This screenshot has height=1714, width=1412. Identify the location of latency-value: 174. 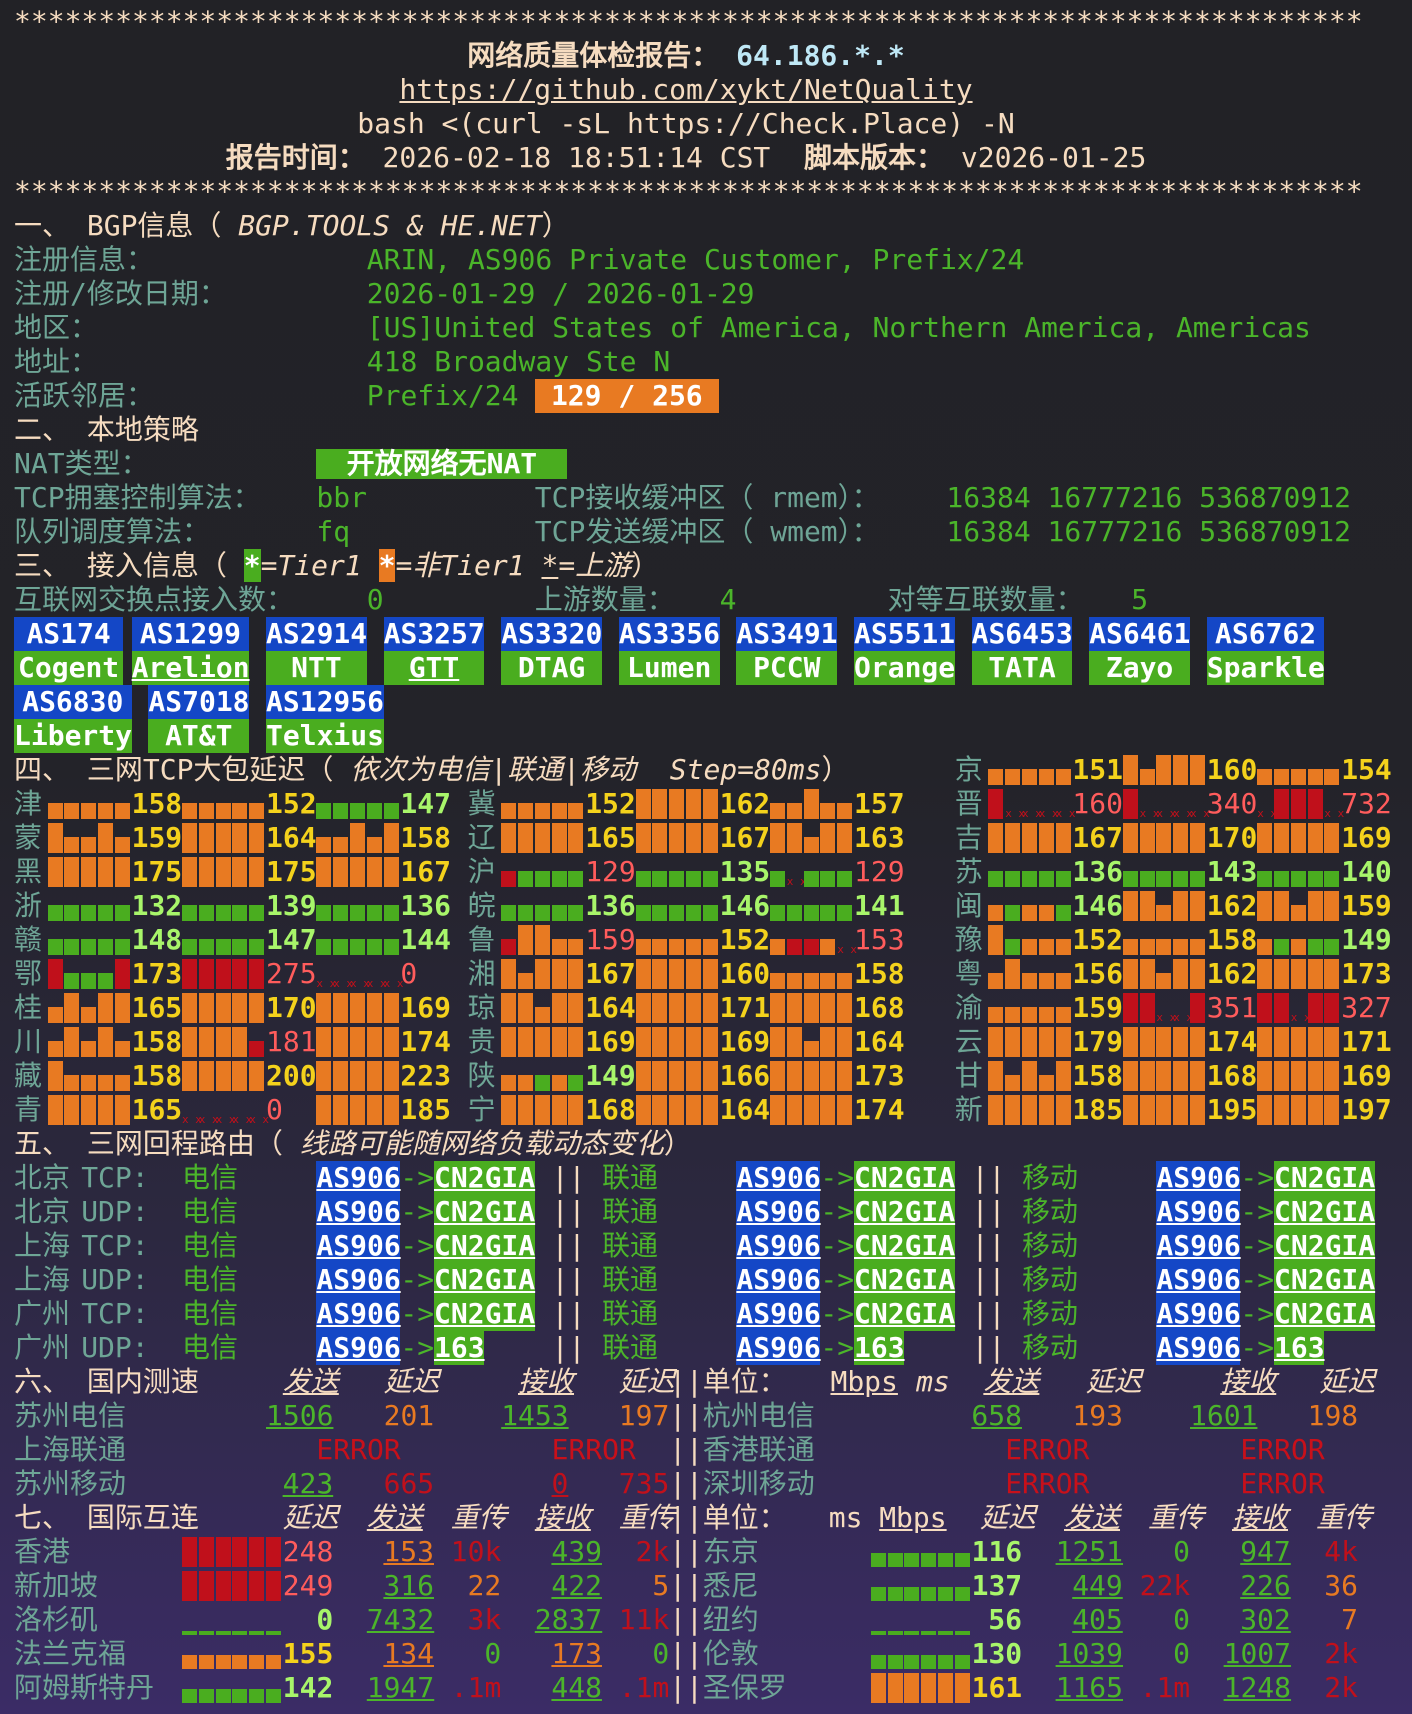
(425, 1041).